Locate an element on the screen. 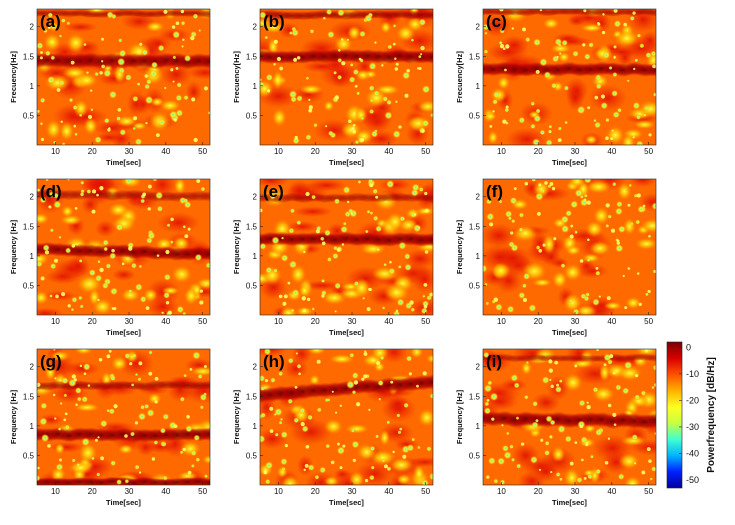 The width and height of the screenshot is (735, 525). panel-label: (g) is located at coordinates (51, 361).